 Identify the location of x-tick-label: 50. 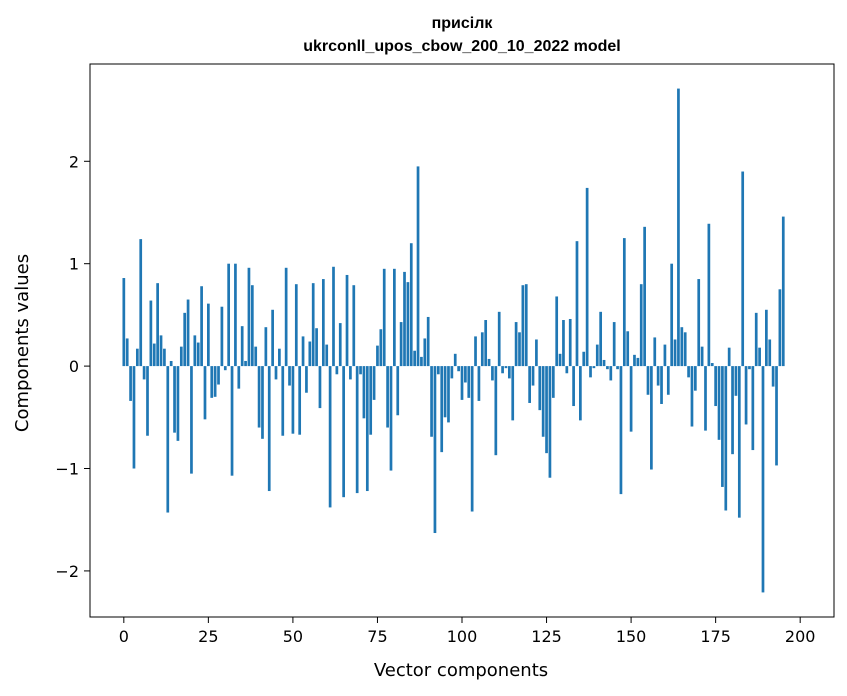
(293, 636).